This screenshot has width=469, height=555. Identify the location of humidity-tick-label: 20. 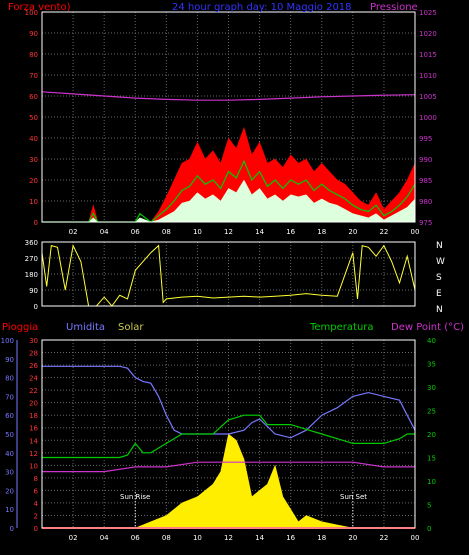
(9, 491).